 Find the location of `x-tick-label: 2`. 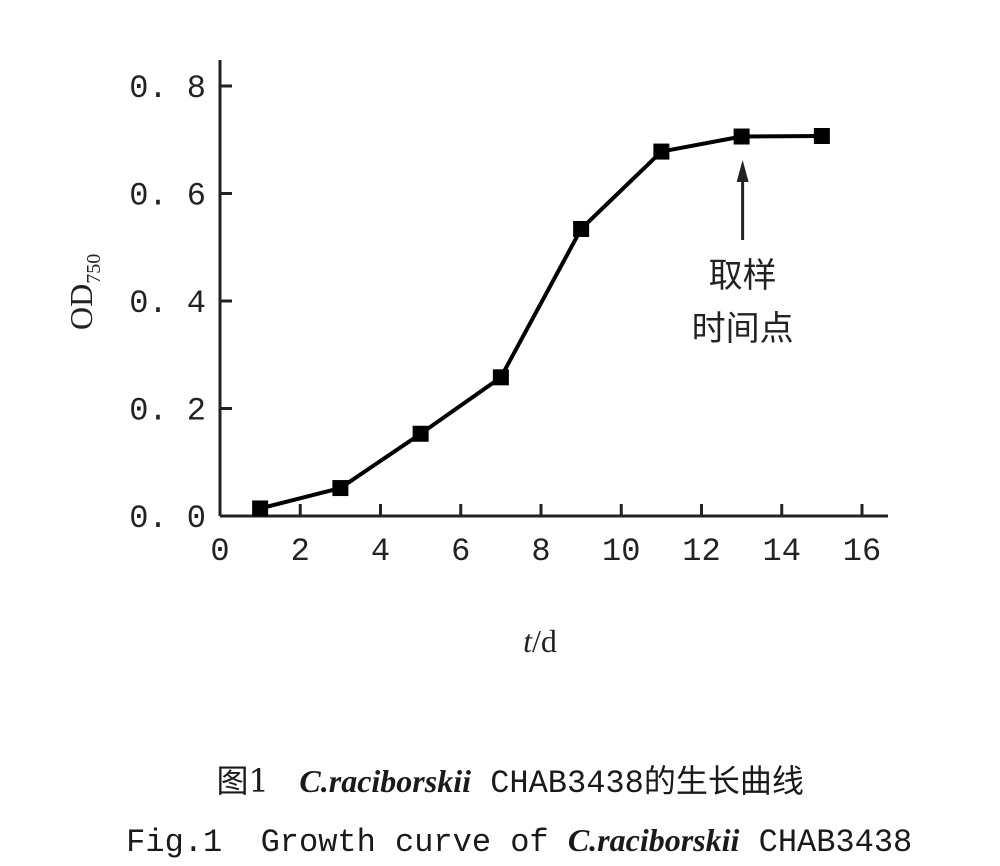

x-tick-label: 2 is located at coordinates (300, 551).